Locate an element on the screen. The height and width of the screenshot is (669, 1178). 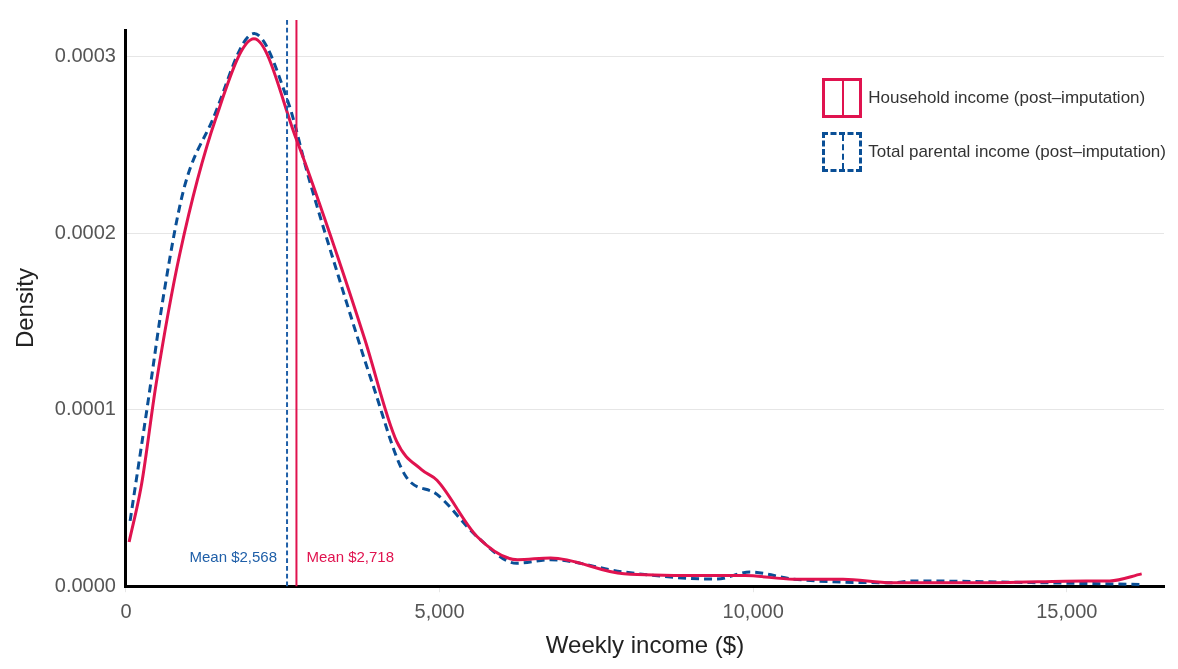
y-tick-label: 0.0001 is located at coordinates (85, 408).